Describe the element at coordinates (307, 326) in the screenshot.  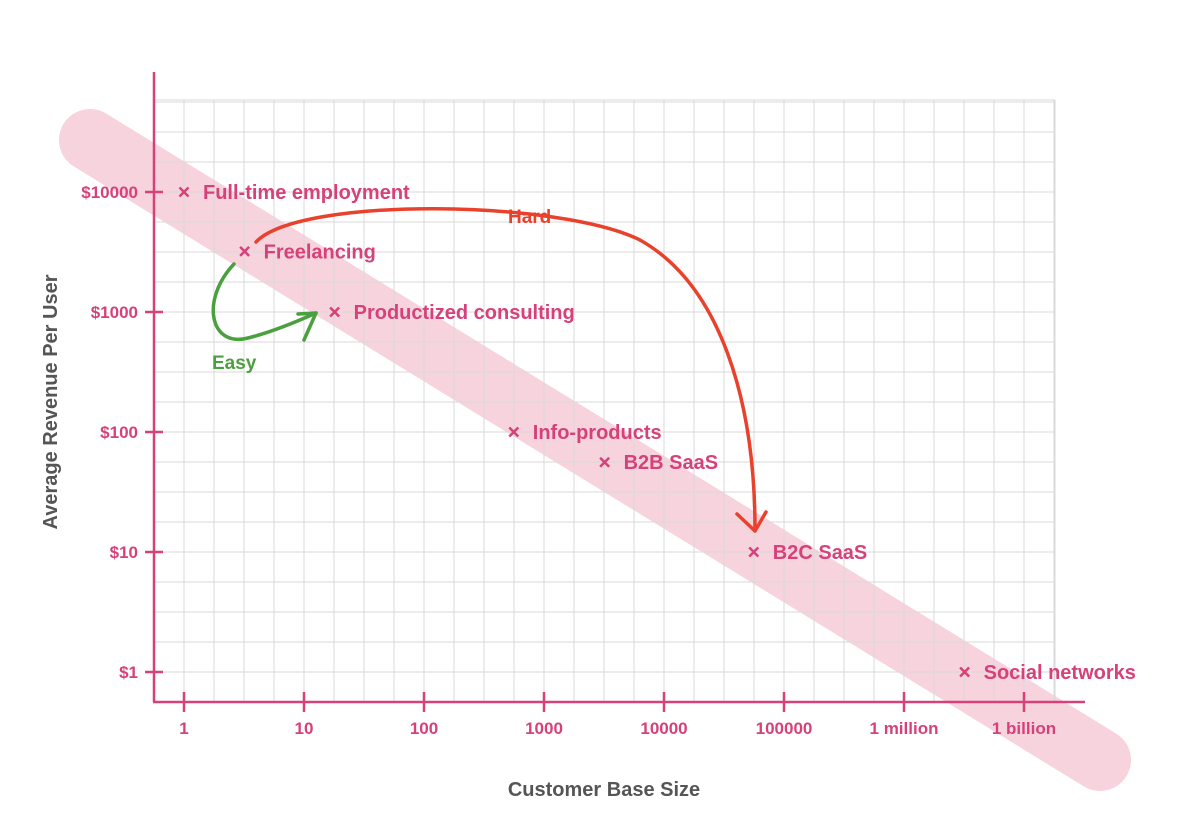
I see `easy-arrow-head` at that location.